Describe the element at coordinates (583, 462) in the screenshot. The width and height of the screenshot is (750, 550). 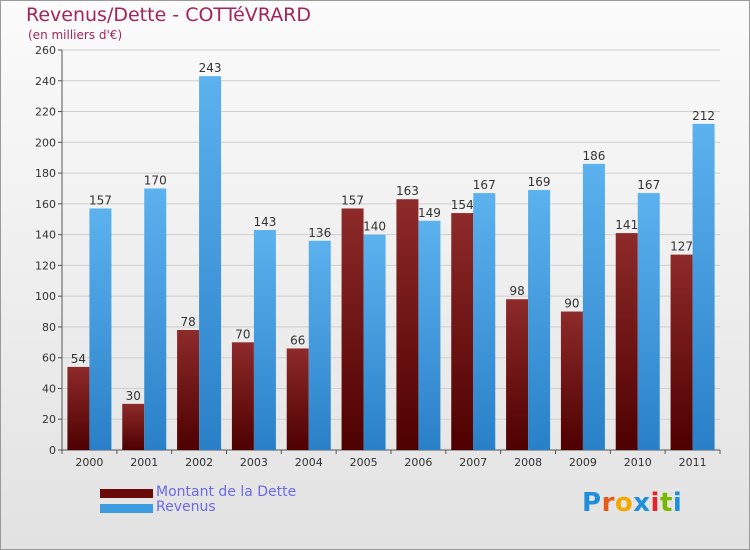
I see `x-tick-label: 2009` at that location.